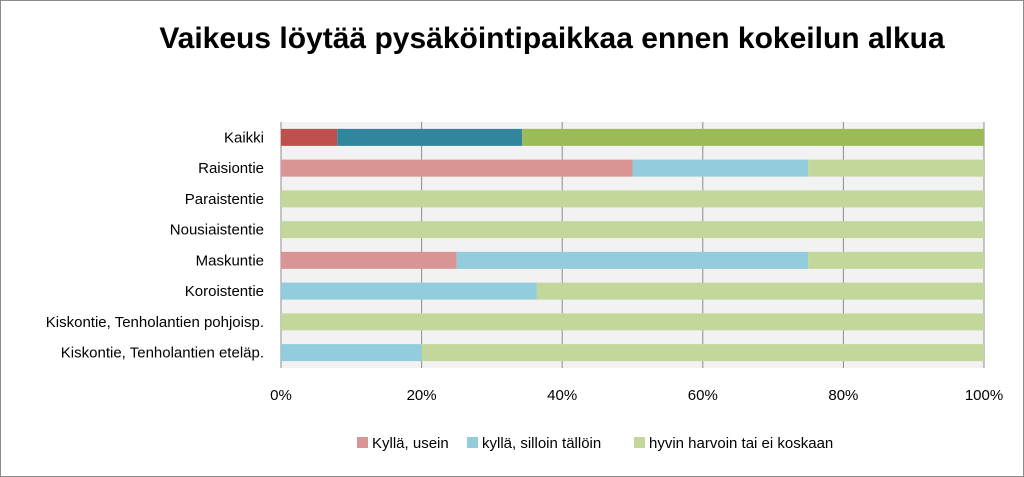 Image resolution: width=1024 pixels, height=477 pixels. I want to click on legend-label: hyvin harvoin tai ei koskaan, so click(741, 443).